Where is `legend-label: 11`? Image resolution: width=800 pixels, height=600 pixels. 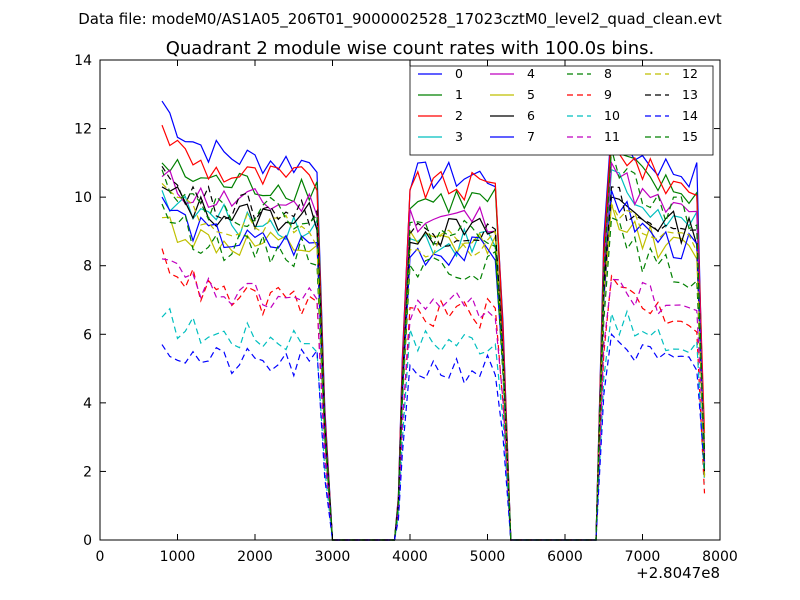
legend-label: 11 is located at coordinates (612, 136).